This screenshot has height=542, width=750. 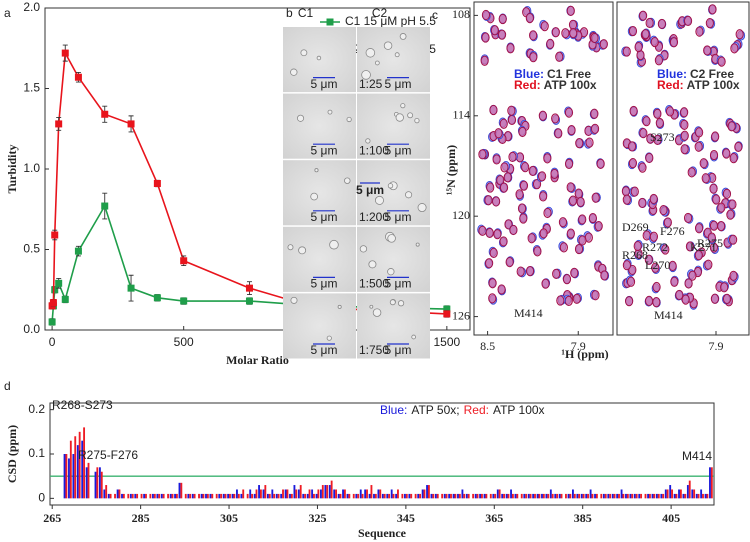 What do you see at coordinates (52, 518) in the screenshot?
I see `x-tick-label: 265` at bounding box center [52, 518].